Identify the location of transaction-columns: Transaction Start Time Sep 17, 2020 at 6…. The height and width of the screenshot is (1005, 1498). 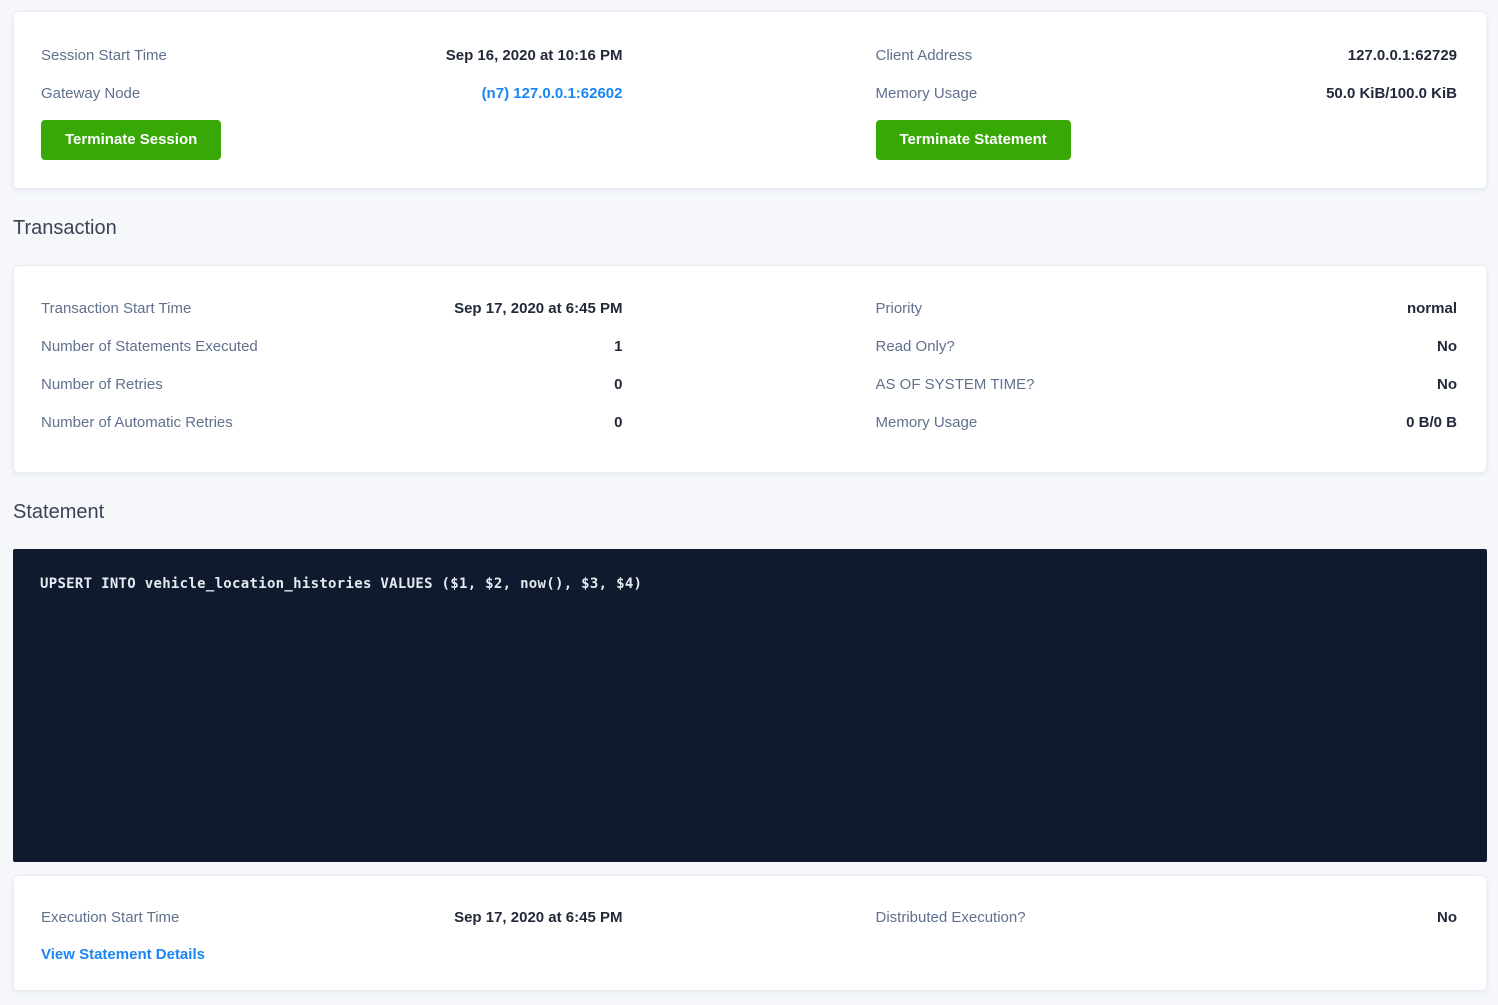
(749, 365).